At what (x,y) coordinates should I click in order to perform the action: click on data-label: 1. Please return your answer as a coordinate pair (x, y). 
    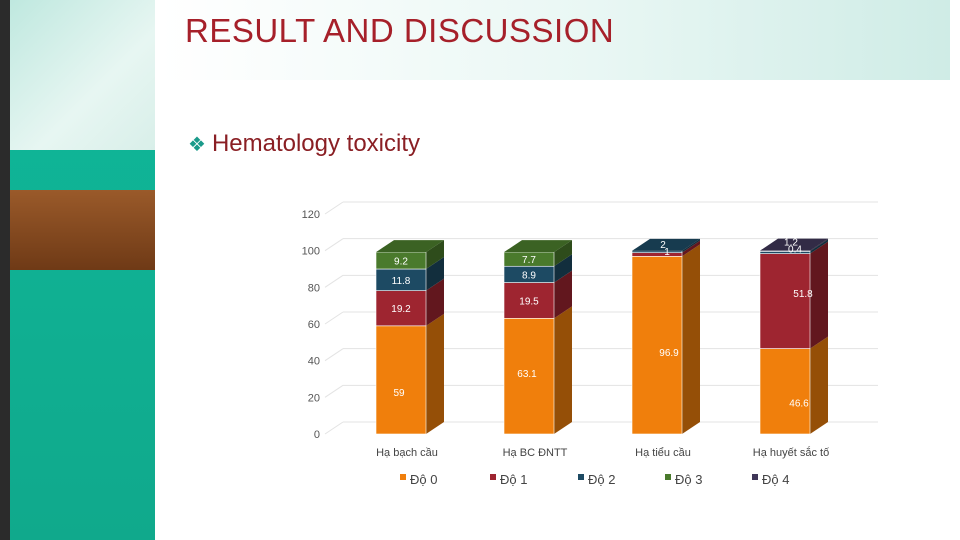
    Looking at the image, I should click on (667, 252).